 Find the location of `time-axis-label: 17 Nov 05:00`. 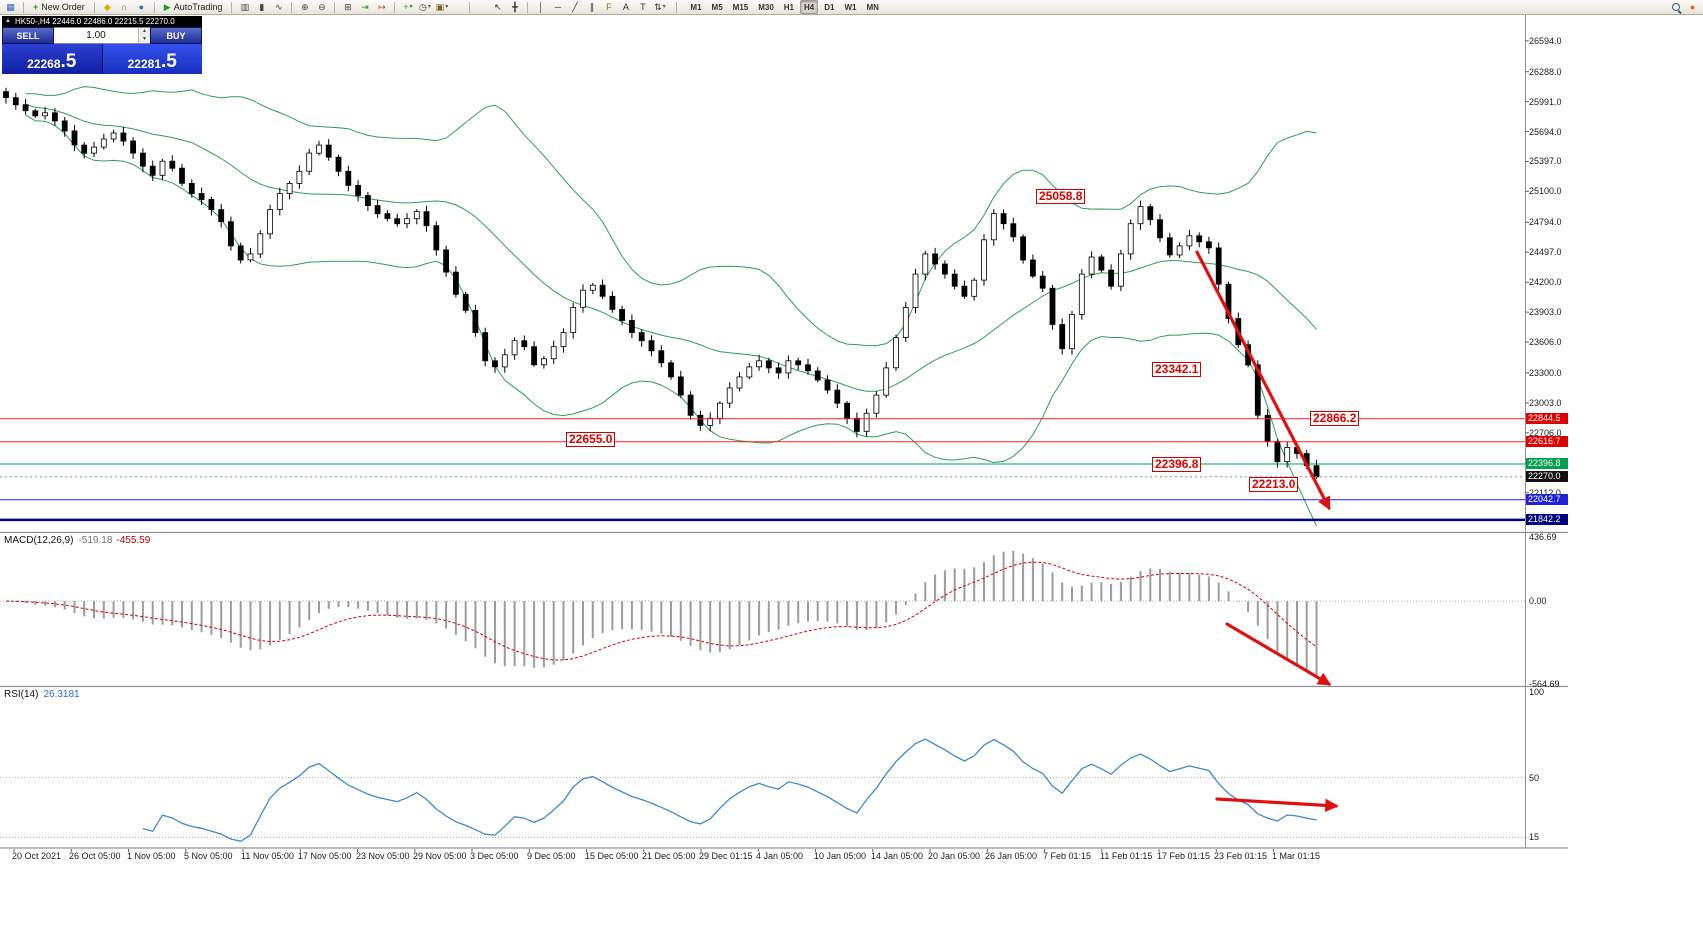

time-axis-label: 17 Nov 05:00 is located at coordinates (325, 856).